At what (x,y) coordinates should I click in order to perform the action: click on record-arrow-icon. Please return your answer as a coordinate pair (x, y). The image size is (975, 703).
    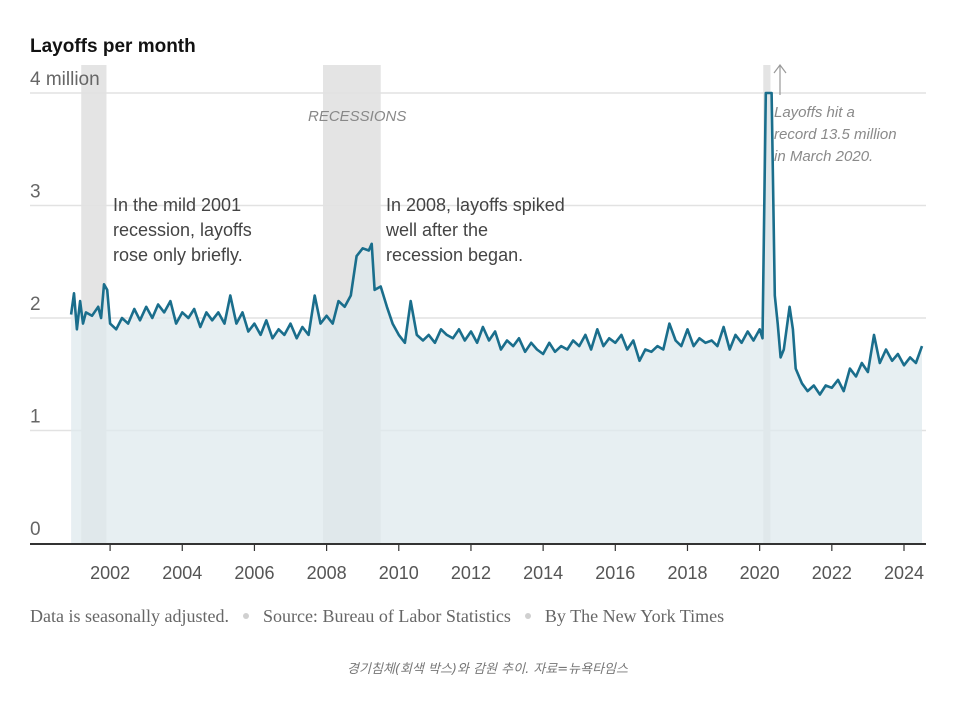
    Looking at the image, I should click on (780, 69).